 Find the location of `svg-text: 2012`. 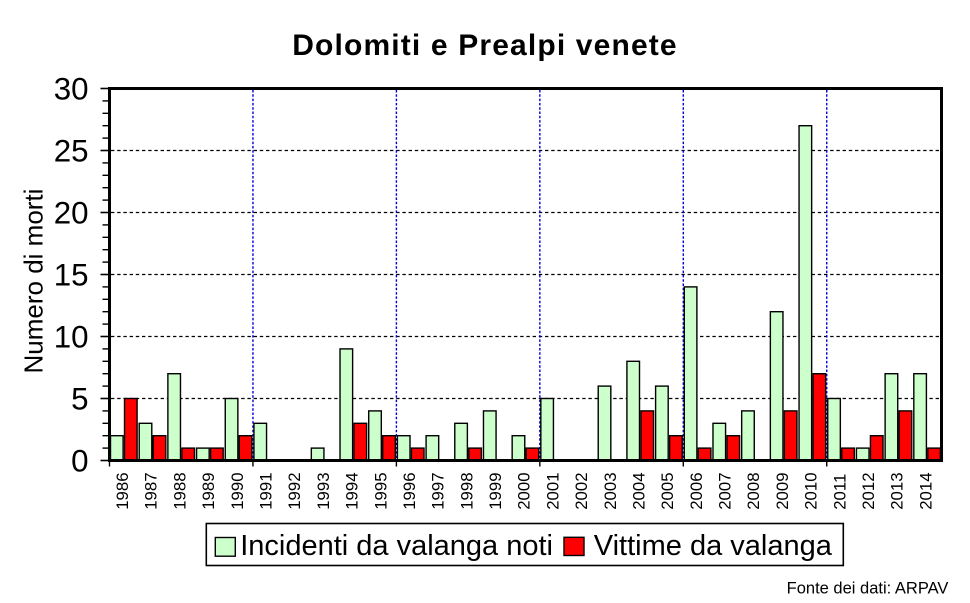

svg-text: 2012 is located at coordinates (868, 490).